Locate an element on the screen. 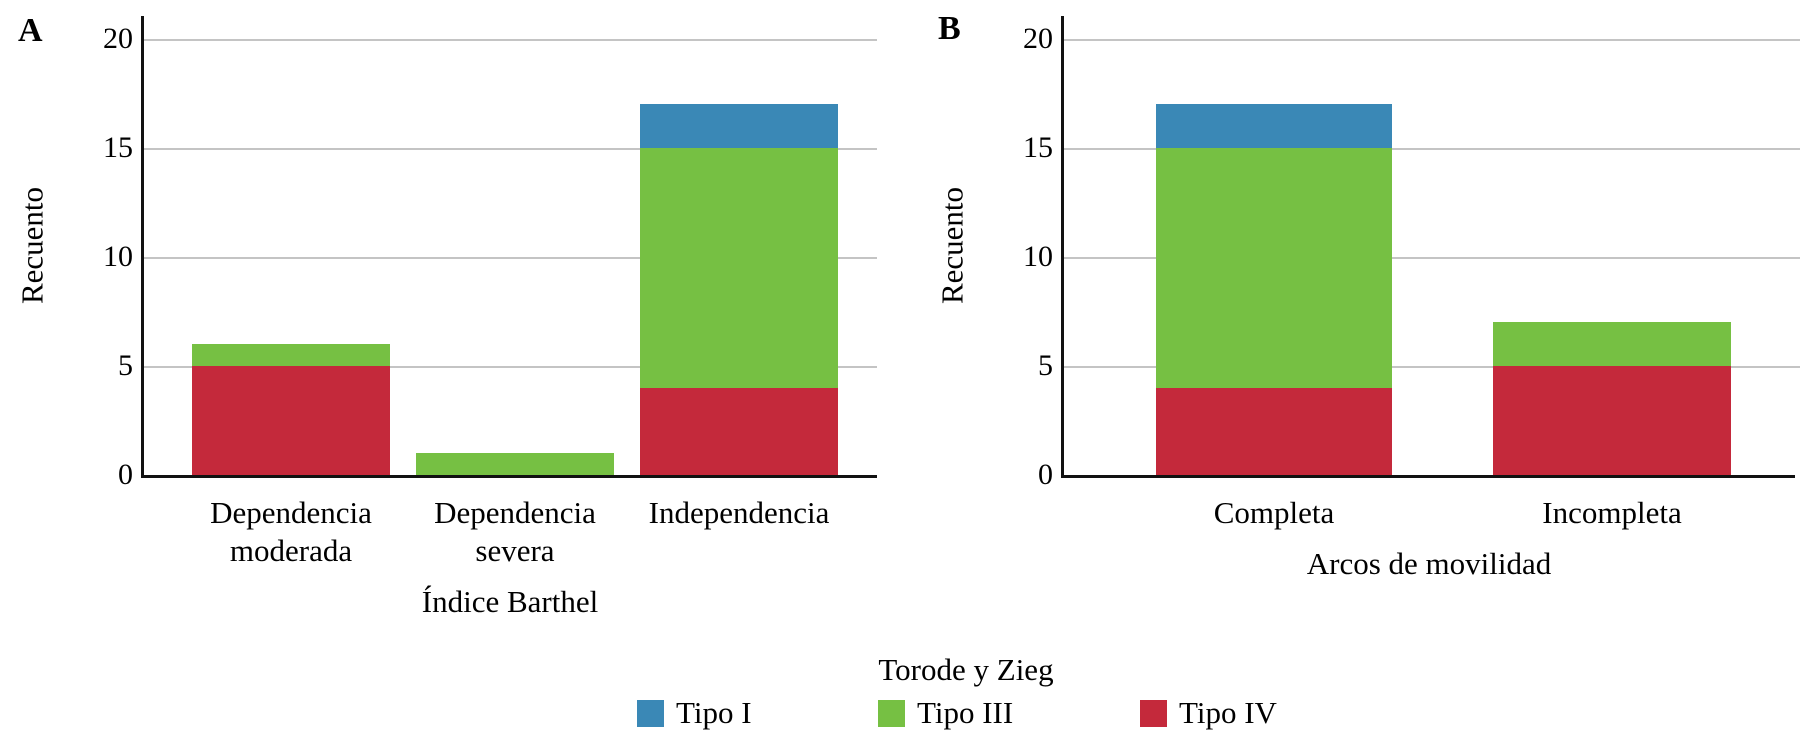 The height and width of the screenshot is (741, 1800). x-category-label-line: Independencia is located at coordinates (739, 512).